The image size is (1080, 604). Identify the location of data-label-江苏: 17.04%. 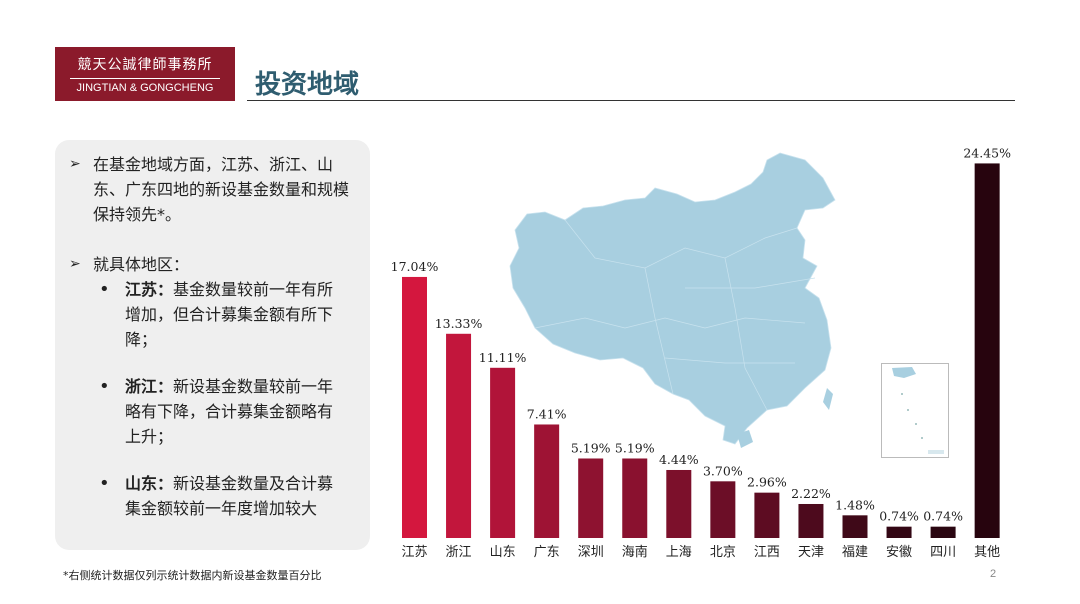
(415, 266).